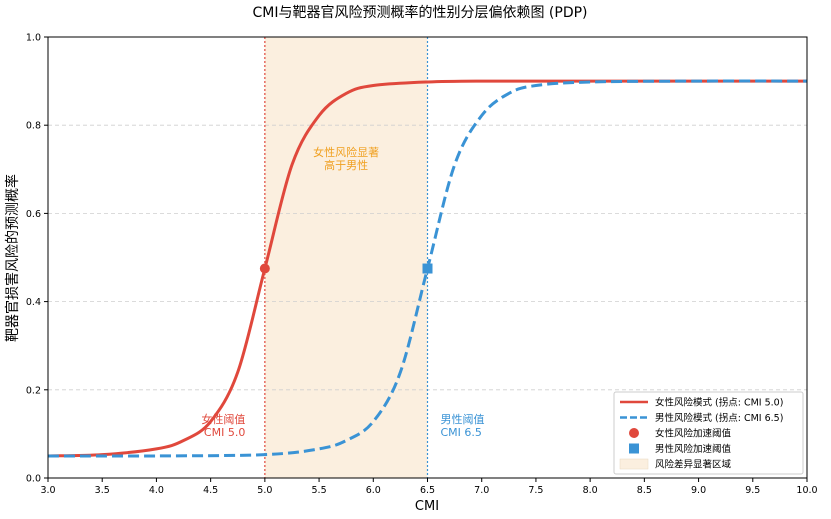 This screenshot has height=519, width=831. Describe the element at coordinates (693, 434) in the screenshot. I see `legend-entry-label: 女性风险加速阈值` at that location.